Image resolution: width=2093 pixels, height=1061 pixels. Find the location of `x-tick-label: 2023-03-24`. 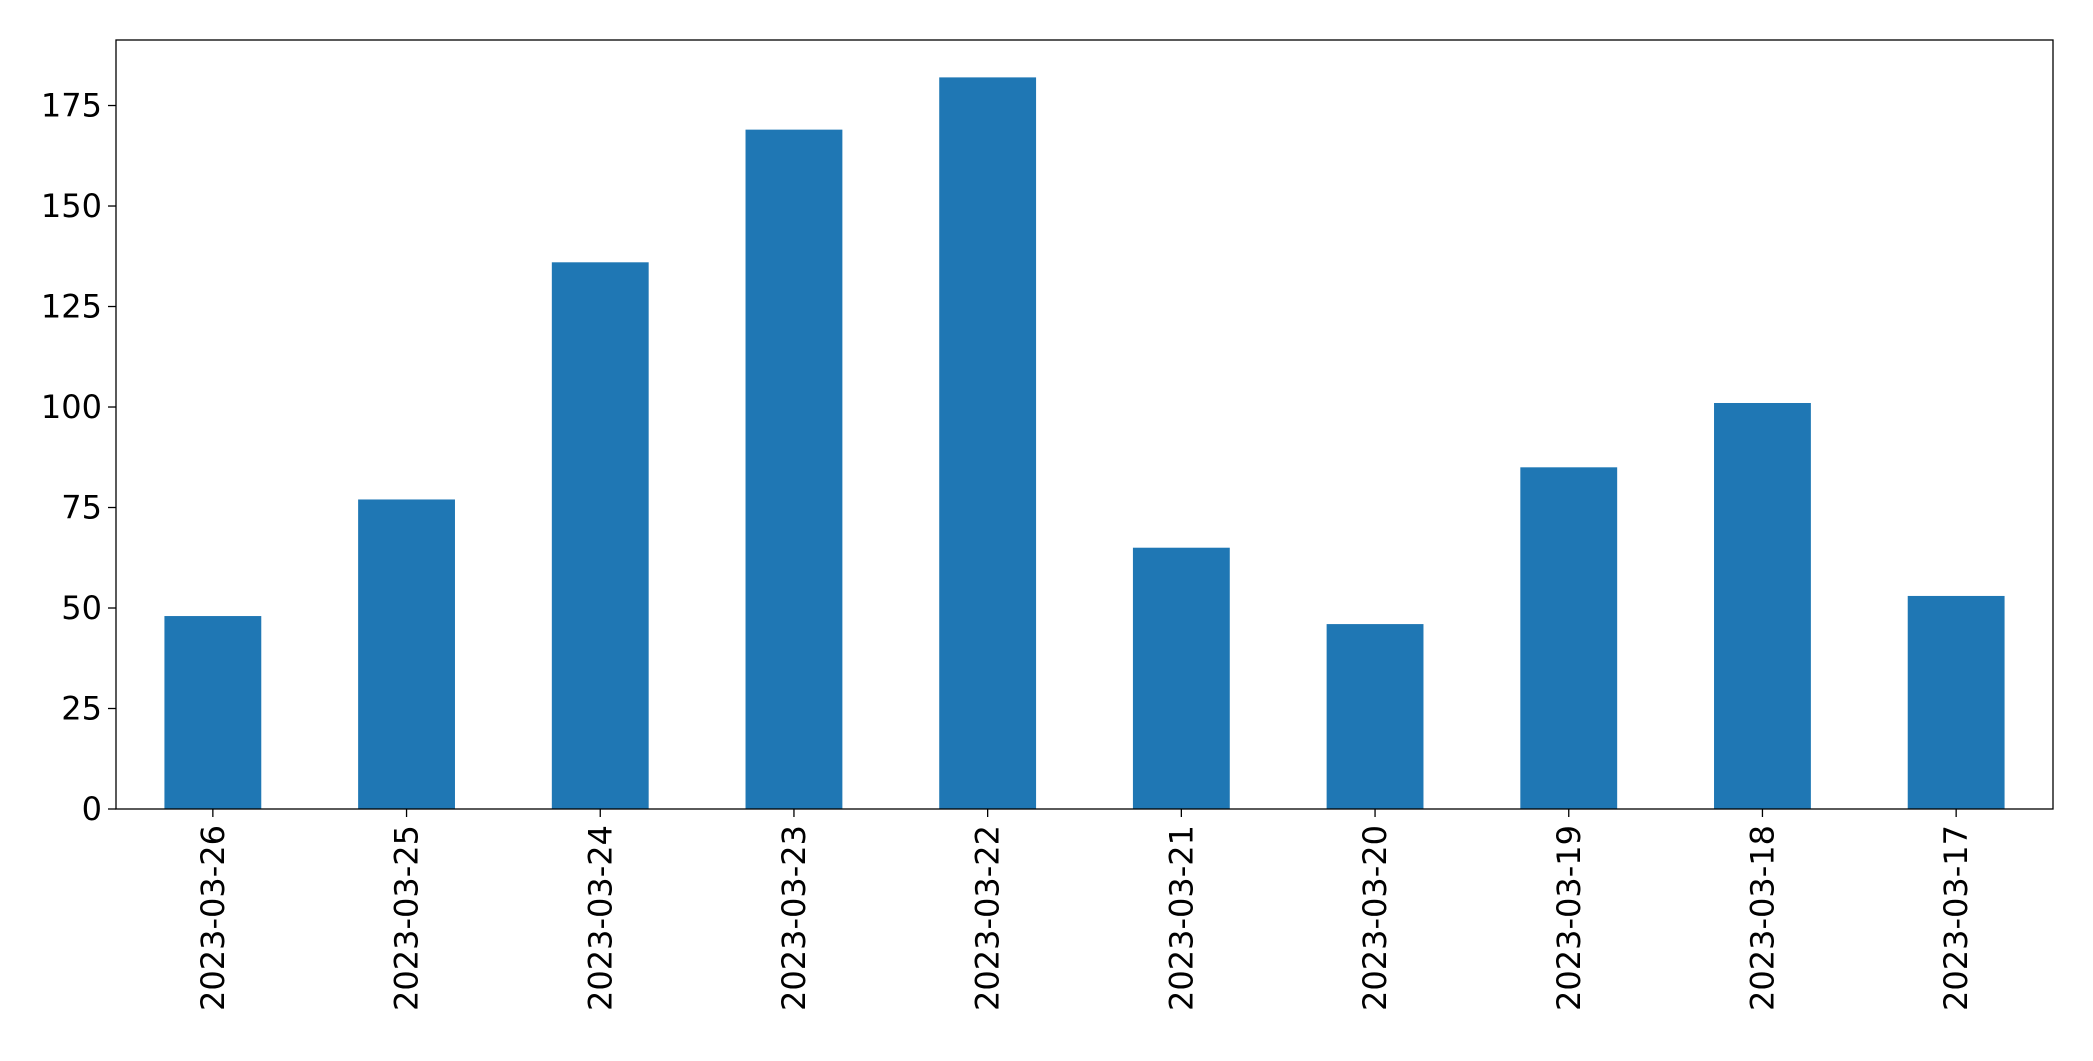

x-tick-label: 2023-03-24 is located at coordinates (600, 918).